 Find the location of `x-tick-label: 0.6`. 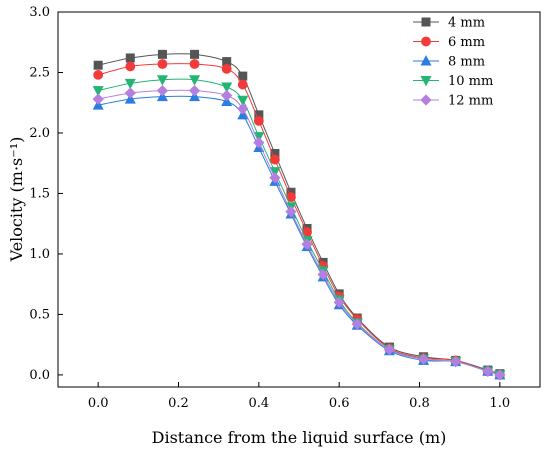

x-tick-label: 0.6 is located at coordinates (339, 403).